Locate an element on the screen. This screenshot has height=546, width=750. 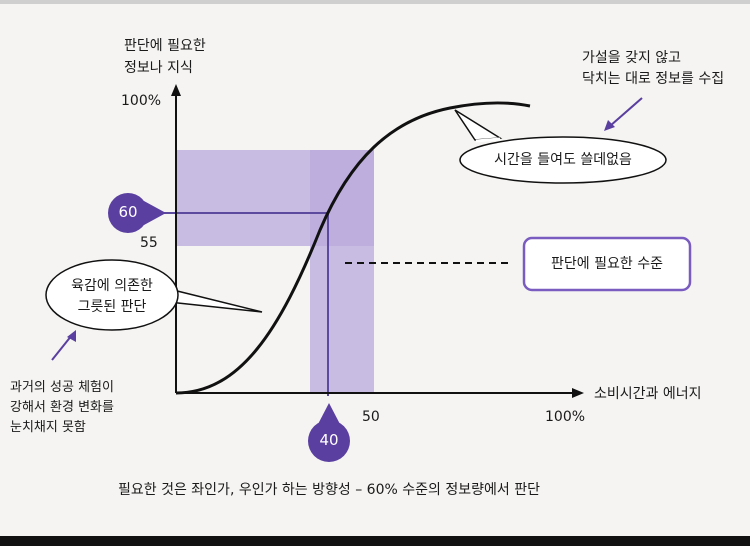
needed-level-callout-box is located at coordinates (607, 264).